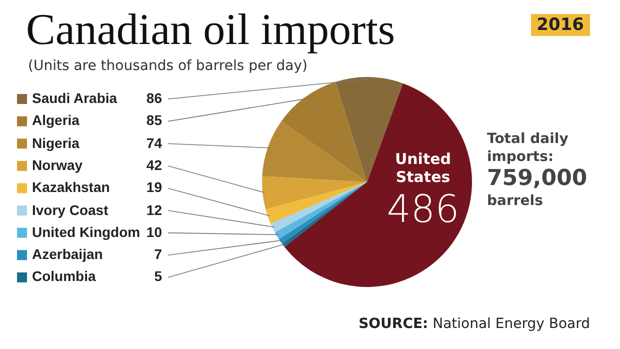  I want to click on chart-subtitle: (Units are thousands of barrels per day), so click(168, 66).